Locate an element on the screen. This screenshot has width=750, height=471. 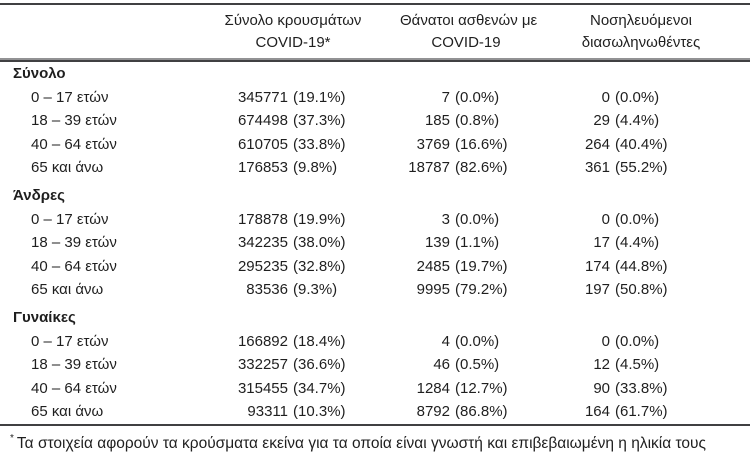
intubated-count: 90 is located at coordinates (601, 388).